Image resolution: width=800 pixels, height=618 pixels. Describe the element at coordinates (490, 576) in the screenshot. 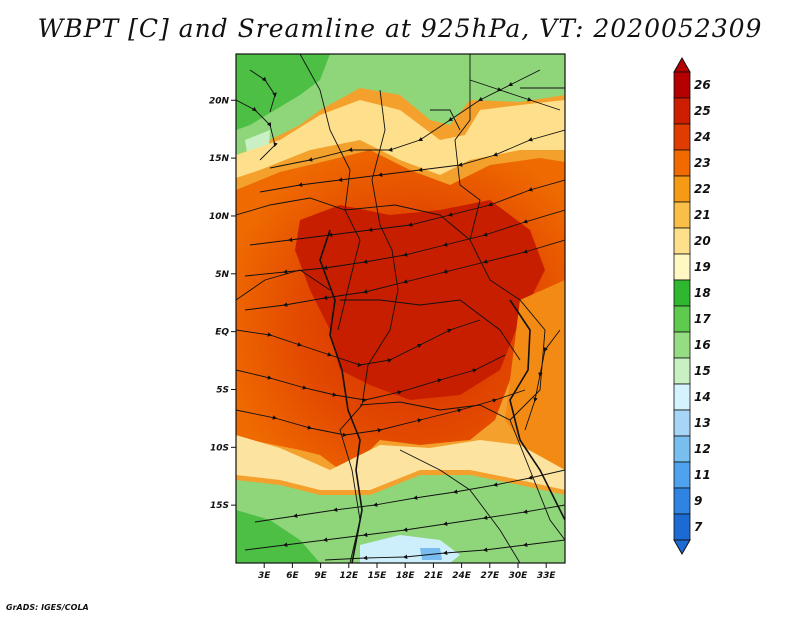

I see `lon-tick-label: 27E` at that location.